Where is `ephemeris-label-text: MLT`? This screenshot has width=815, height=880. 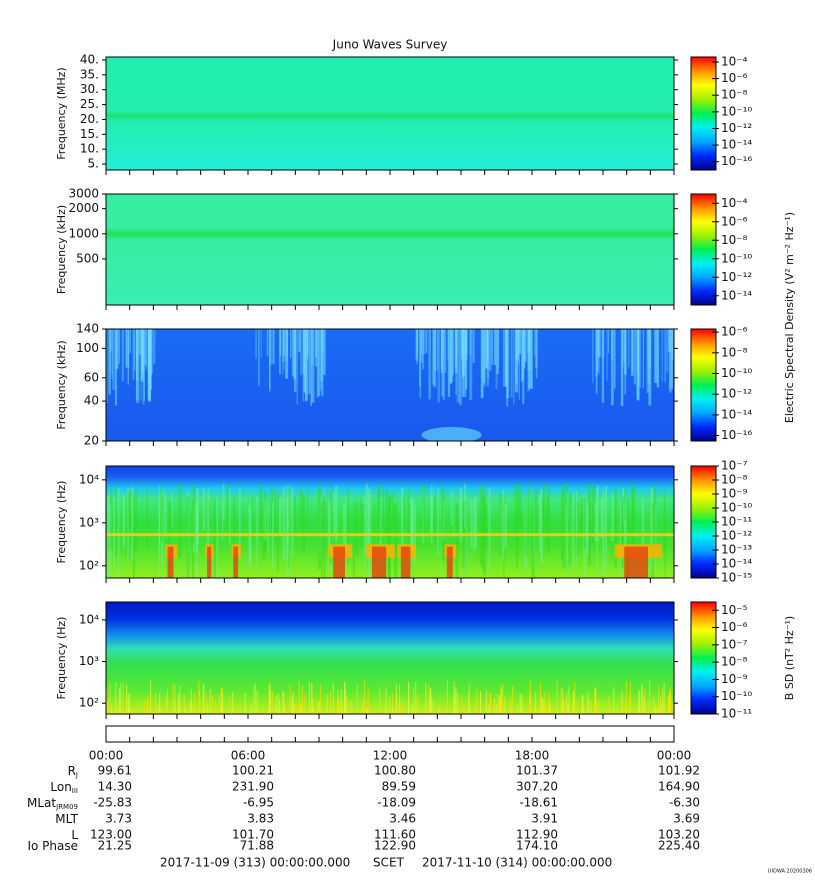
ephemeris-label-text: MLT is located at coordinates (66, 819).